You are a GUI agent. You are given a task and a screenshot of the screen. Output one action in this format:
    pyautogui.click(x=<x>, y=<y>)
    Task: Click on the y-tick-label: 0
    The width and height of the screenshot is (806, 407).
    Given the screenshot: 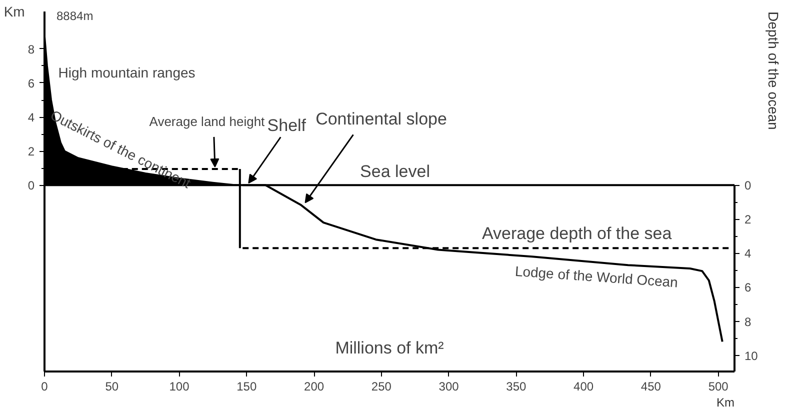 What is the action you would take?
    pyautogui.click(x=31, y=185)
    